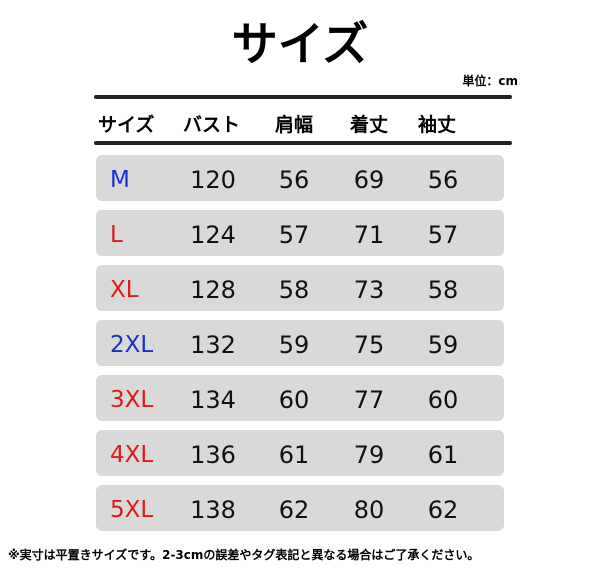  What do you see at coordinates (132, 345) in the screenshot?
I see `size-label: 2XL` at bounding box center [132, 345].